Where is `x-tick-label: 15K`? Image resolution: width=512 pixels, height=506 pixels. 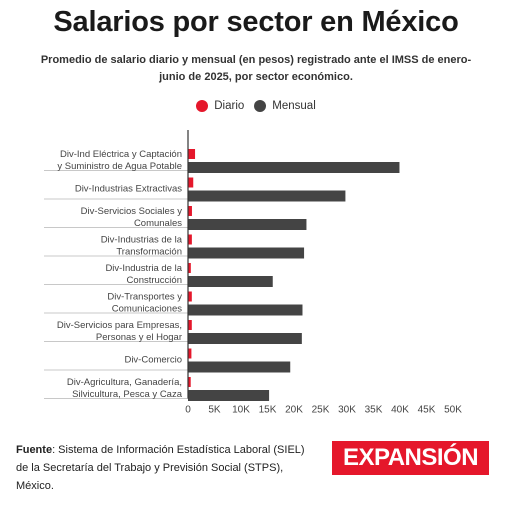 x-tick-label: 15K is located at coordinates (268, 410).